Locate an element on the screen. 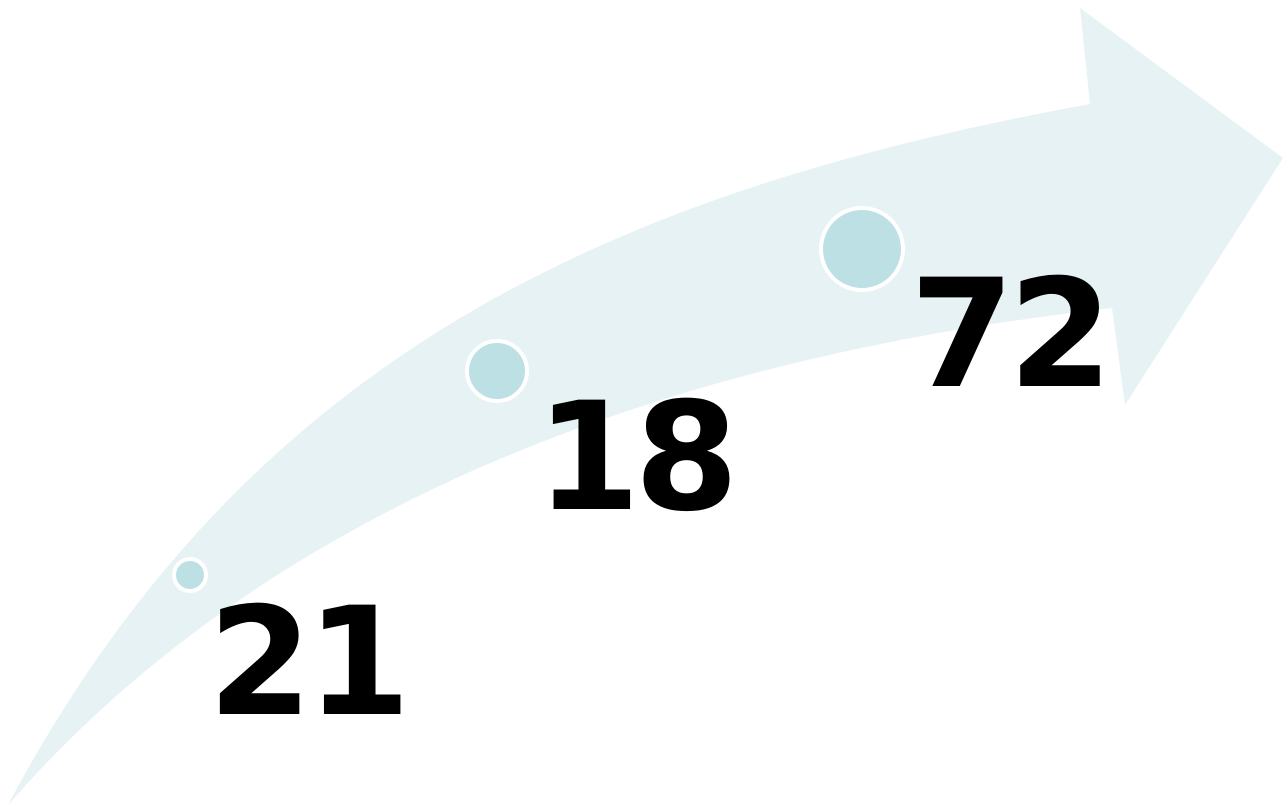 The width and height of the screenshot is (1283, 805). milestone-3-dot is located at coordinates (862, 249).